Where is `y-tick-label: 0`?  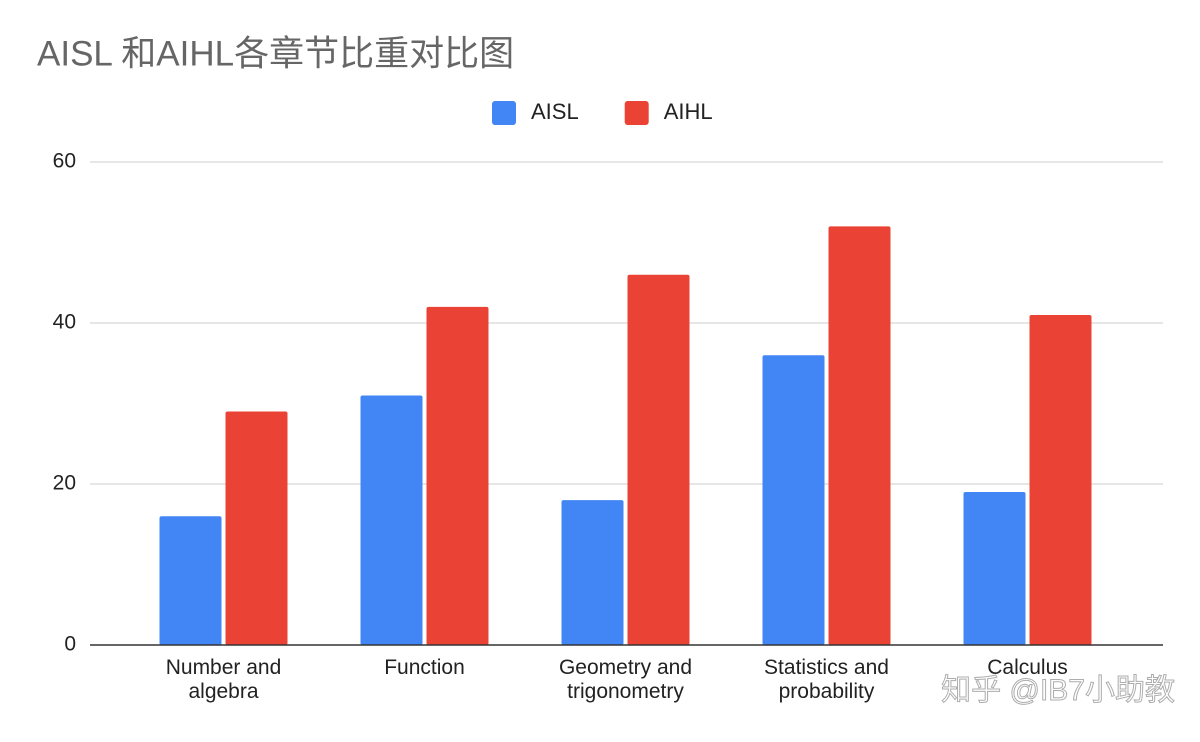 y-tick-label: 0 is located at coordinates (70, 644).